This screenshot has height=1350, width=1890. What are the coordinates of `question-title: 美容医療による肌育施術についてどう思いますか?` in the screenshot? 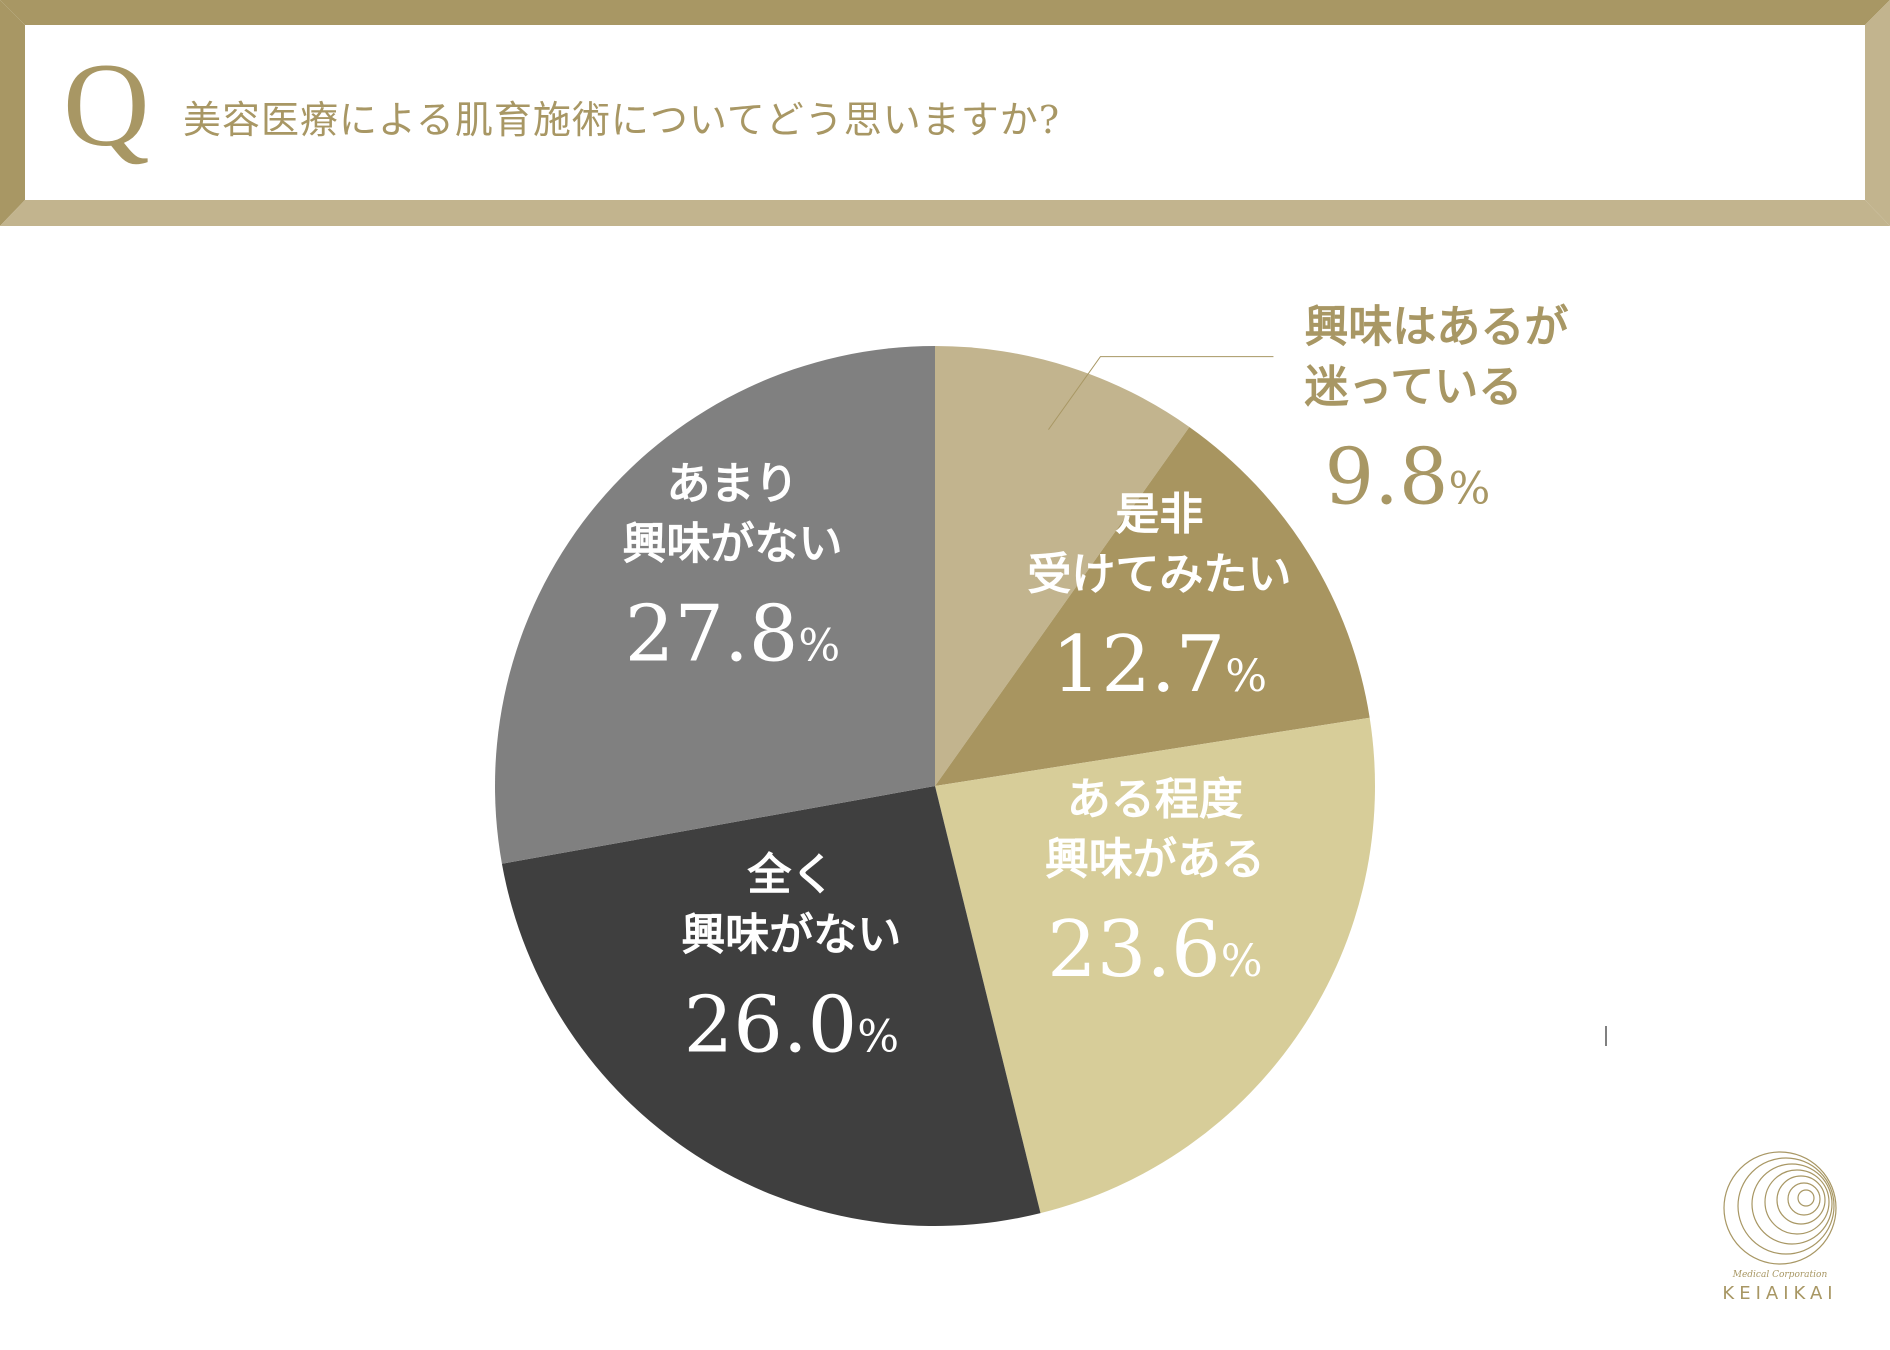 It's located at (622, 120).